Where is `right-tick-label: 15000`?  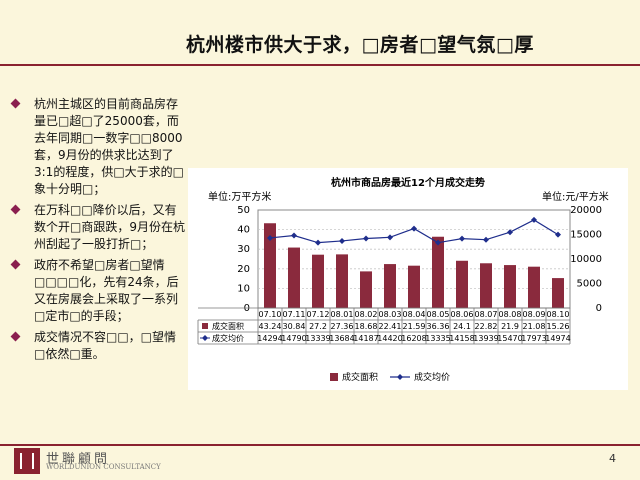 right-tick-label: 15000 is located at coordinates (586, 235).